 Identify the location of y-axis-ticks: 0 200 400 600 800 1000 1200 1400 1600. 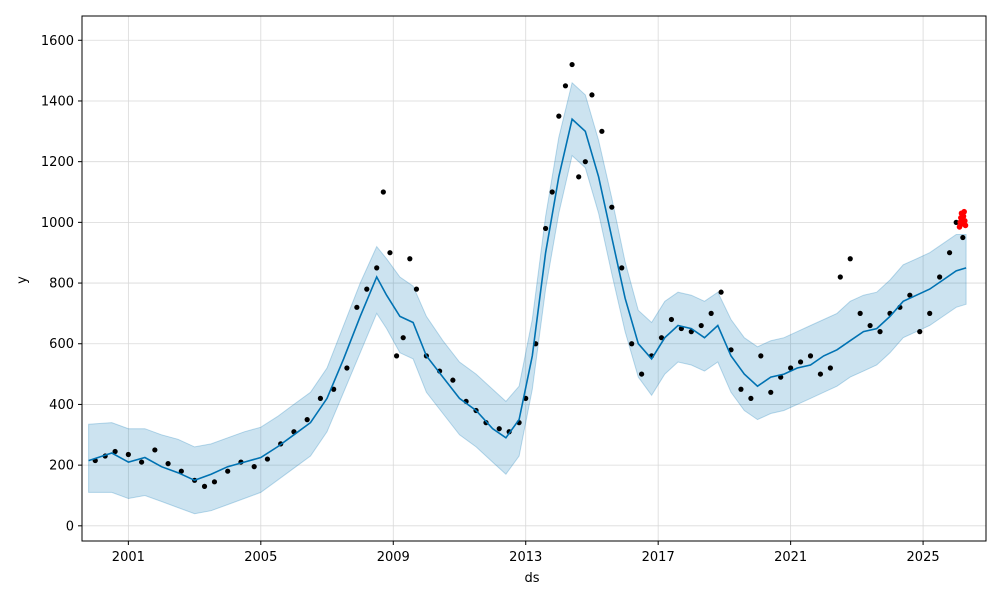
(61, 284).